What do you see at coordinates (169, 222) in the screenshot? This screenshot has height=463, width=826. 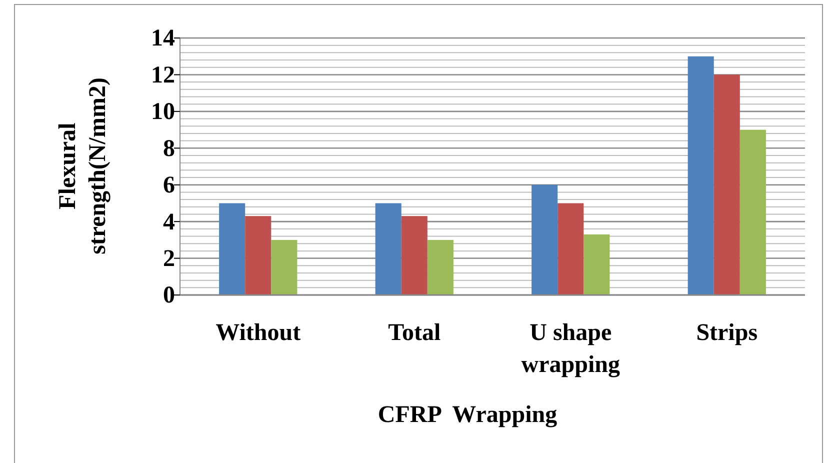 I see `y-tick-label: 4` at bounding box center [169, 222].